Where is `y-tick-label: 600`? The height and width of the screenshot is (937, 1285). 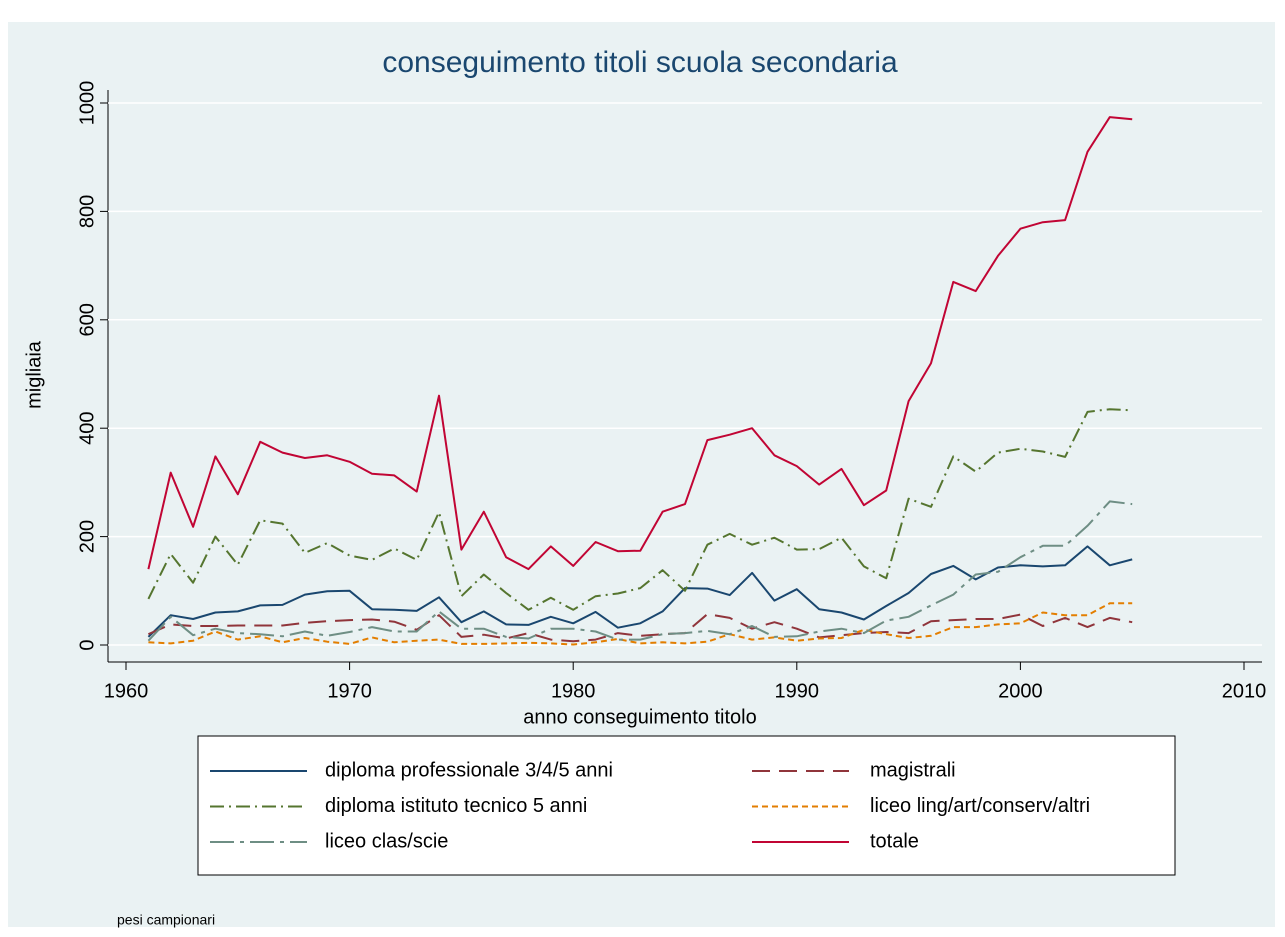
y-tick-label: 600 is located at coordinates (87, 319).